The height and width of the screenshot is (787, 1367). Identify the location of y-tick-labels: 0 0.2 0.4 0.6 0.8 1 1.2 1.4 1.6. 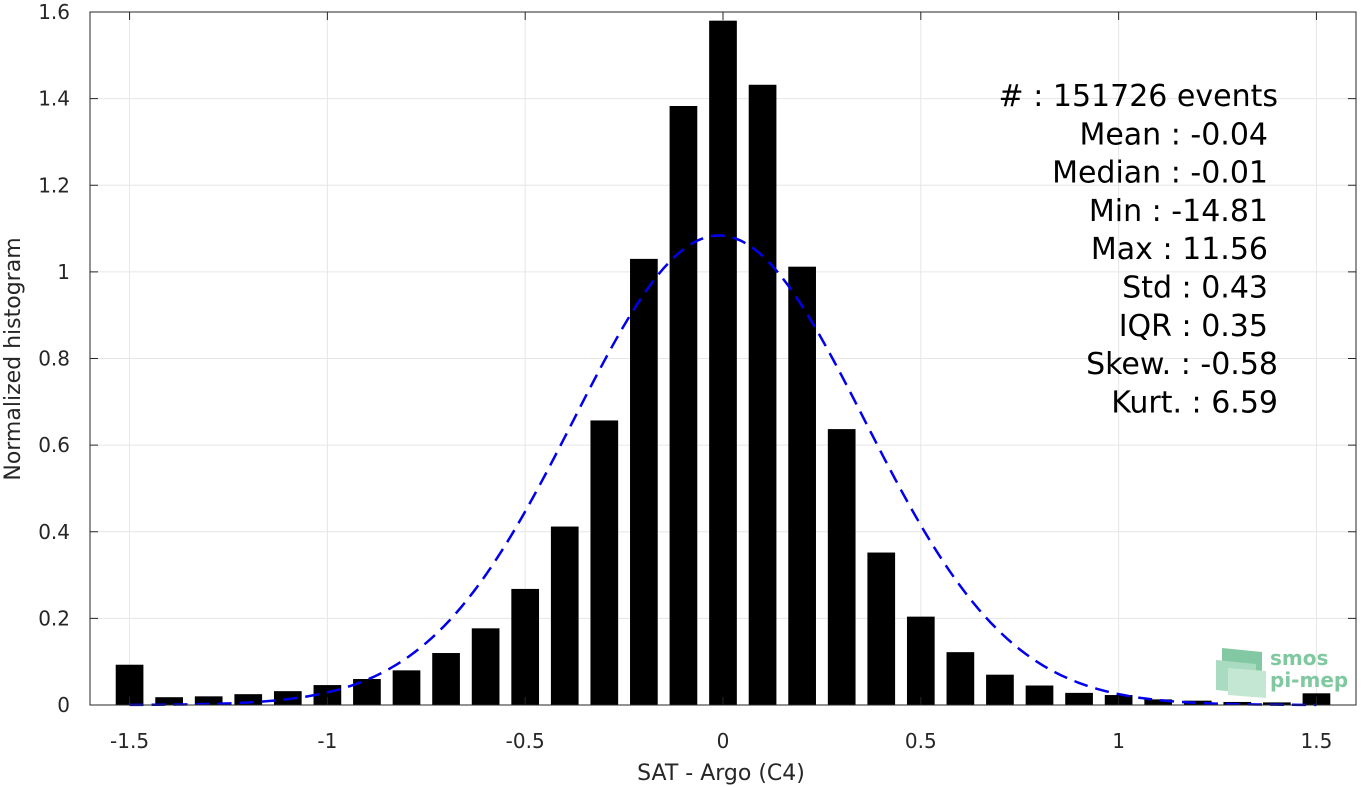
(54, 358).